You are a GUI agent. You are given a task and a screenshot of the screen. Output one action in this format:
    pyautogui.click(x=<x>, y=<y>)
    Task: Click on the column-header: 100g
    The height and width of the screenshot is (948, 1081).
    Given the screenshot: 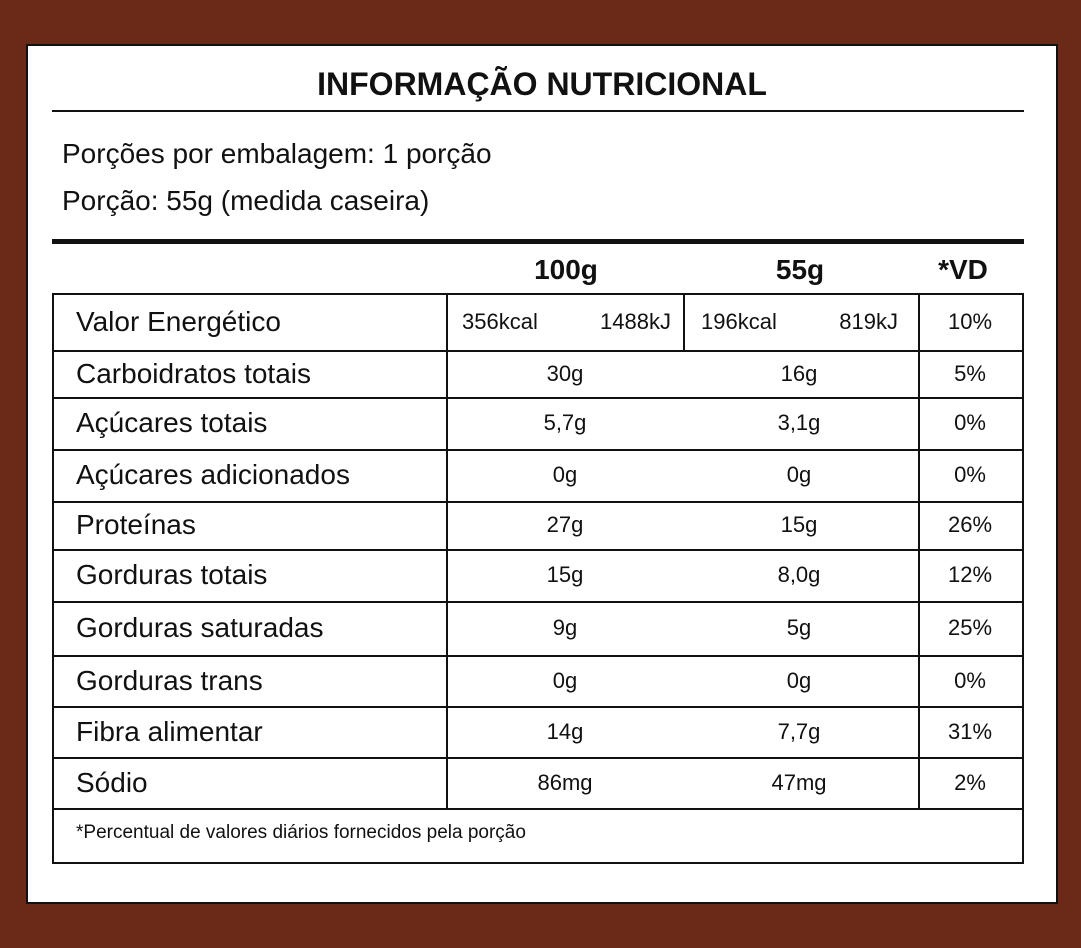 What is the action you would take?
    pyautogui.click(x=566, y=269)
    